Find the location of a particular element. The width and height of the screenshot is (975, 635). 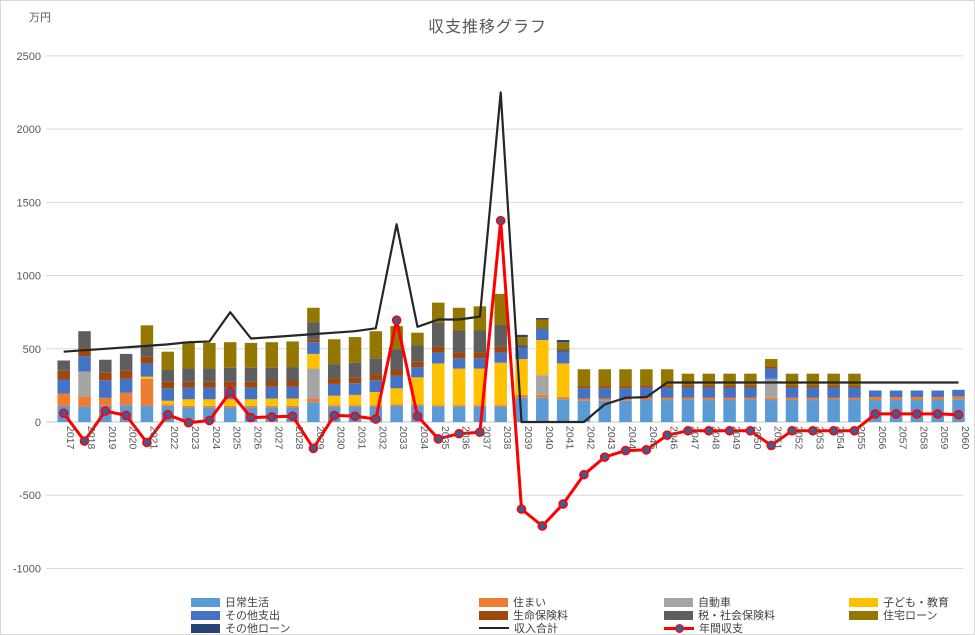

bar-segment-housing-loan-2038 is located at coordinates (500, 309).